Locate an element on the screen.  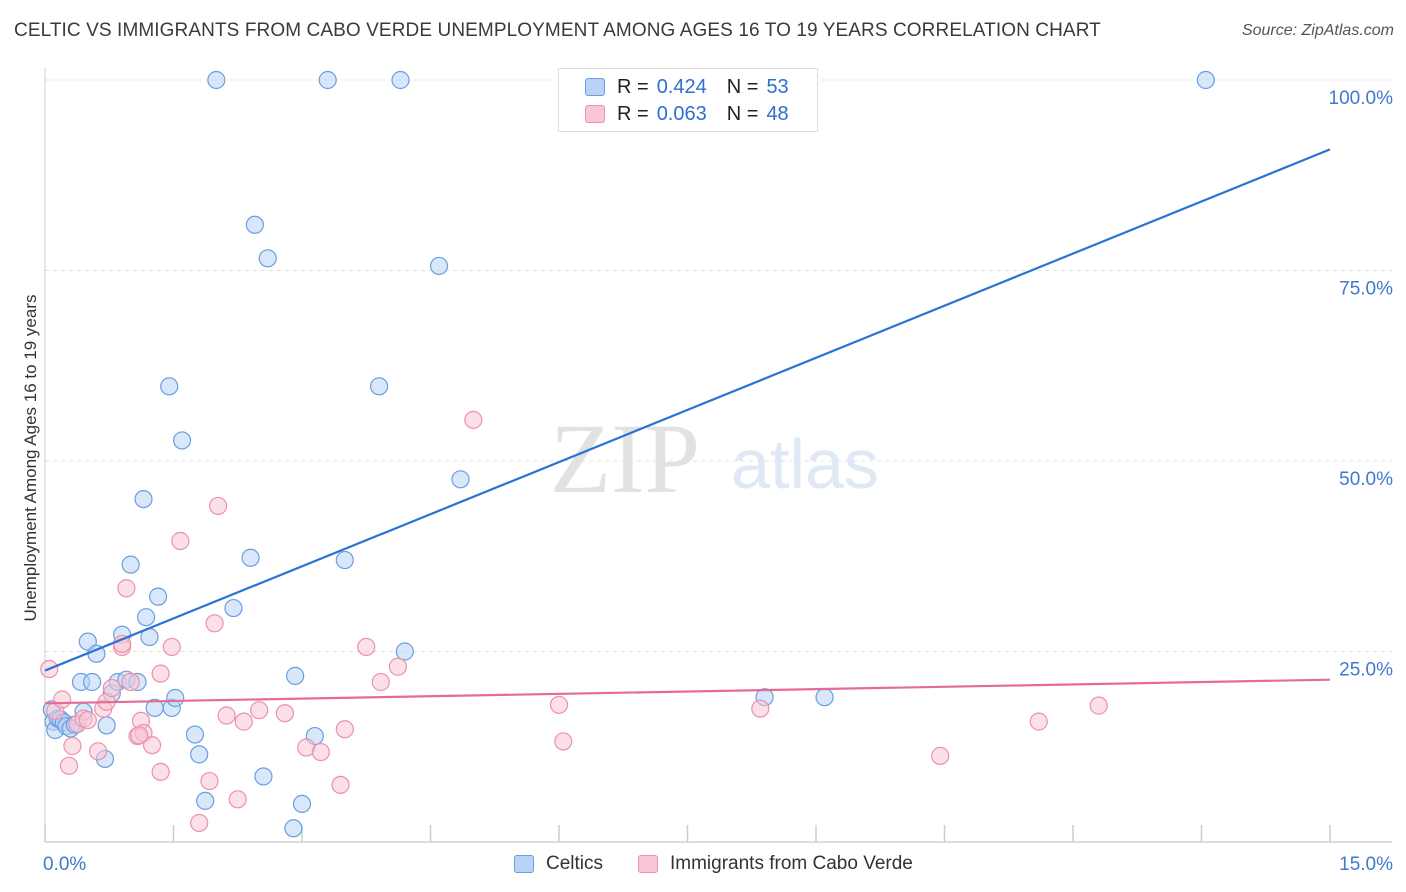
watermark-zip: ZIP is located at coordinates (625, 458).